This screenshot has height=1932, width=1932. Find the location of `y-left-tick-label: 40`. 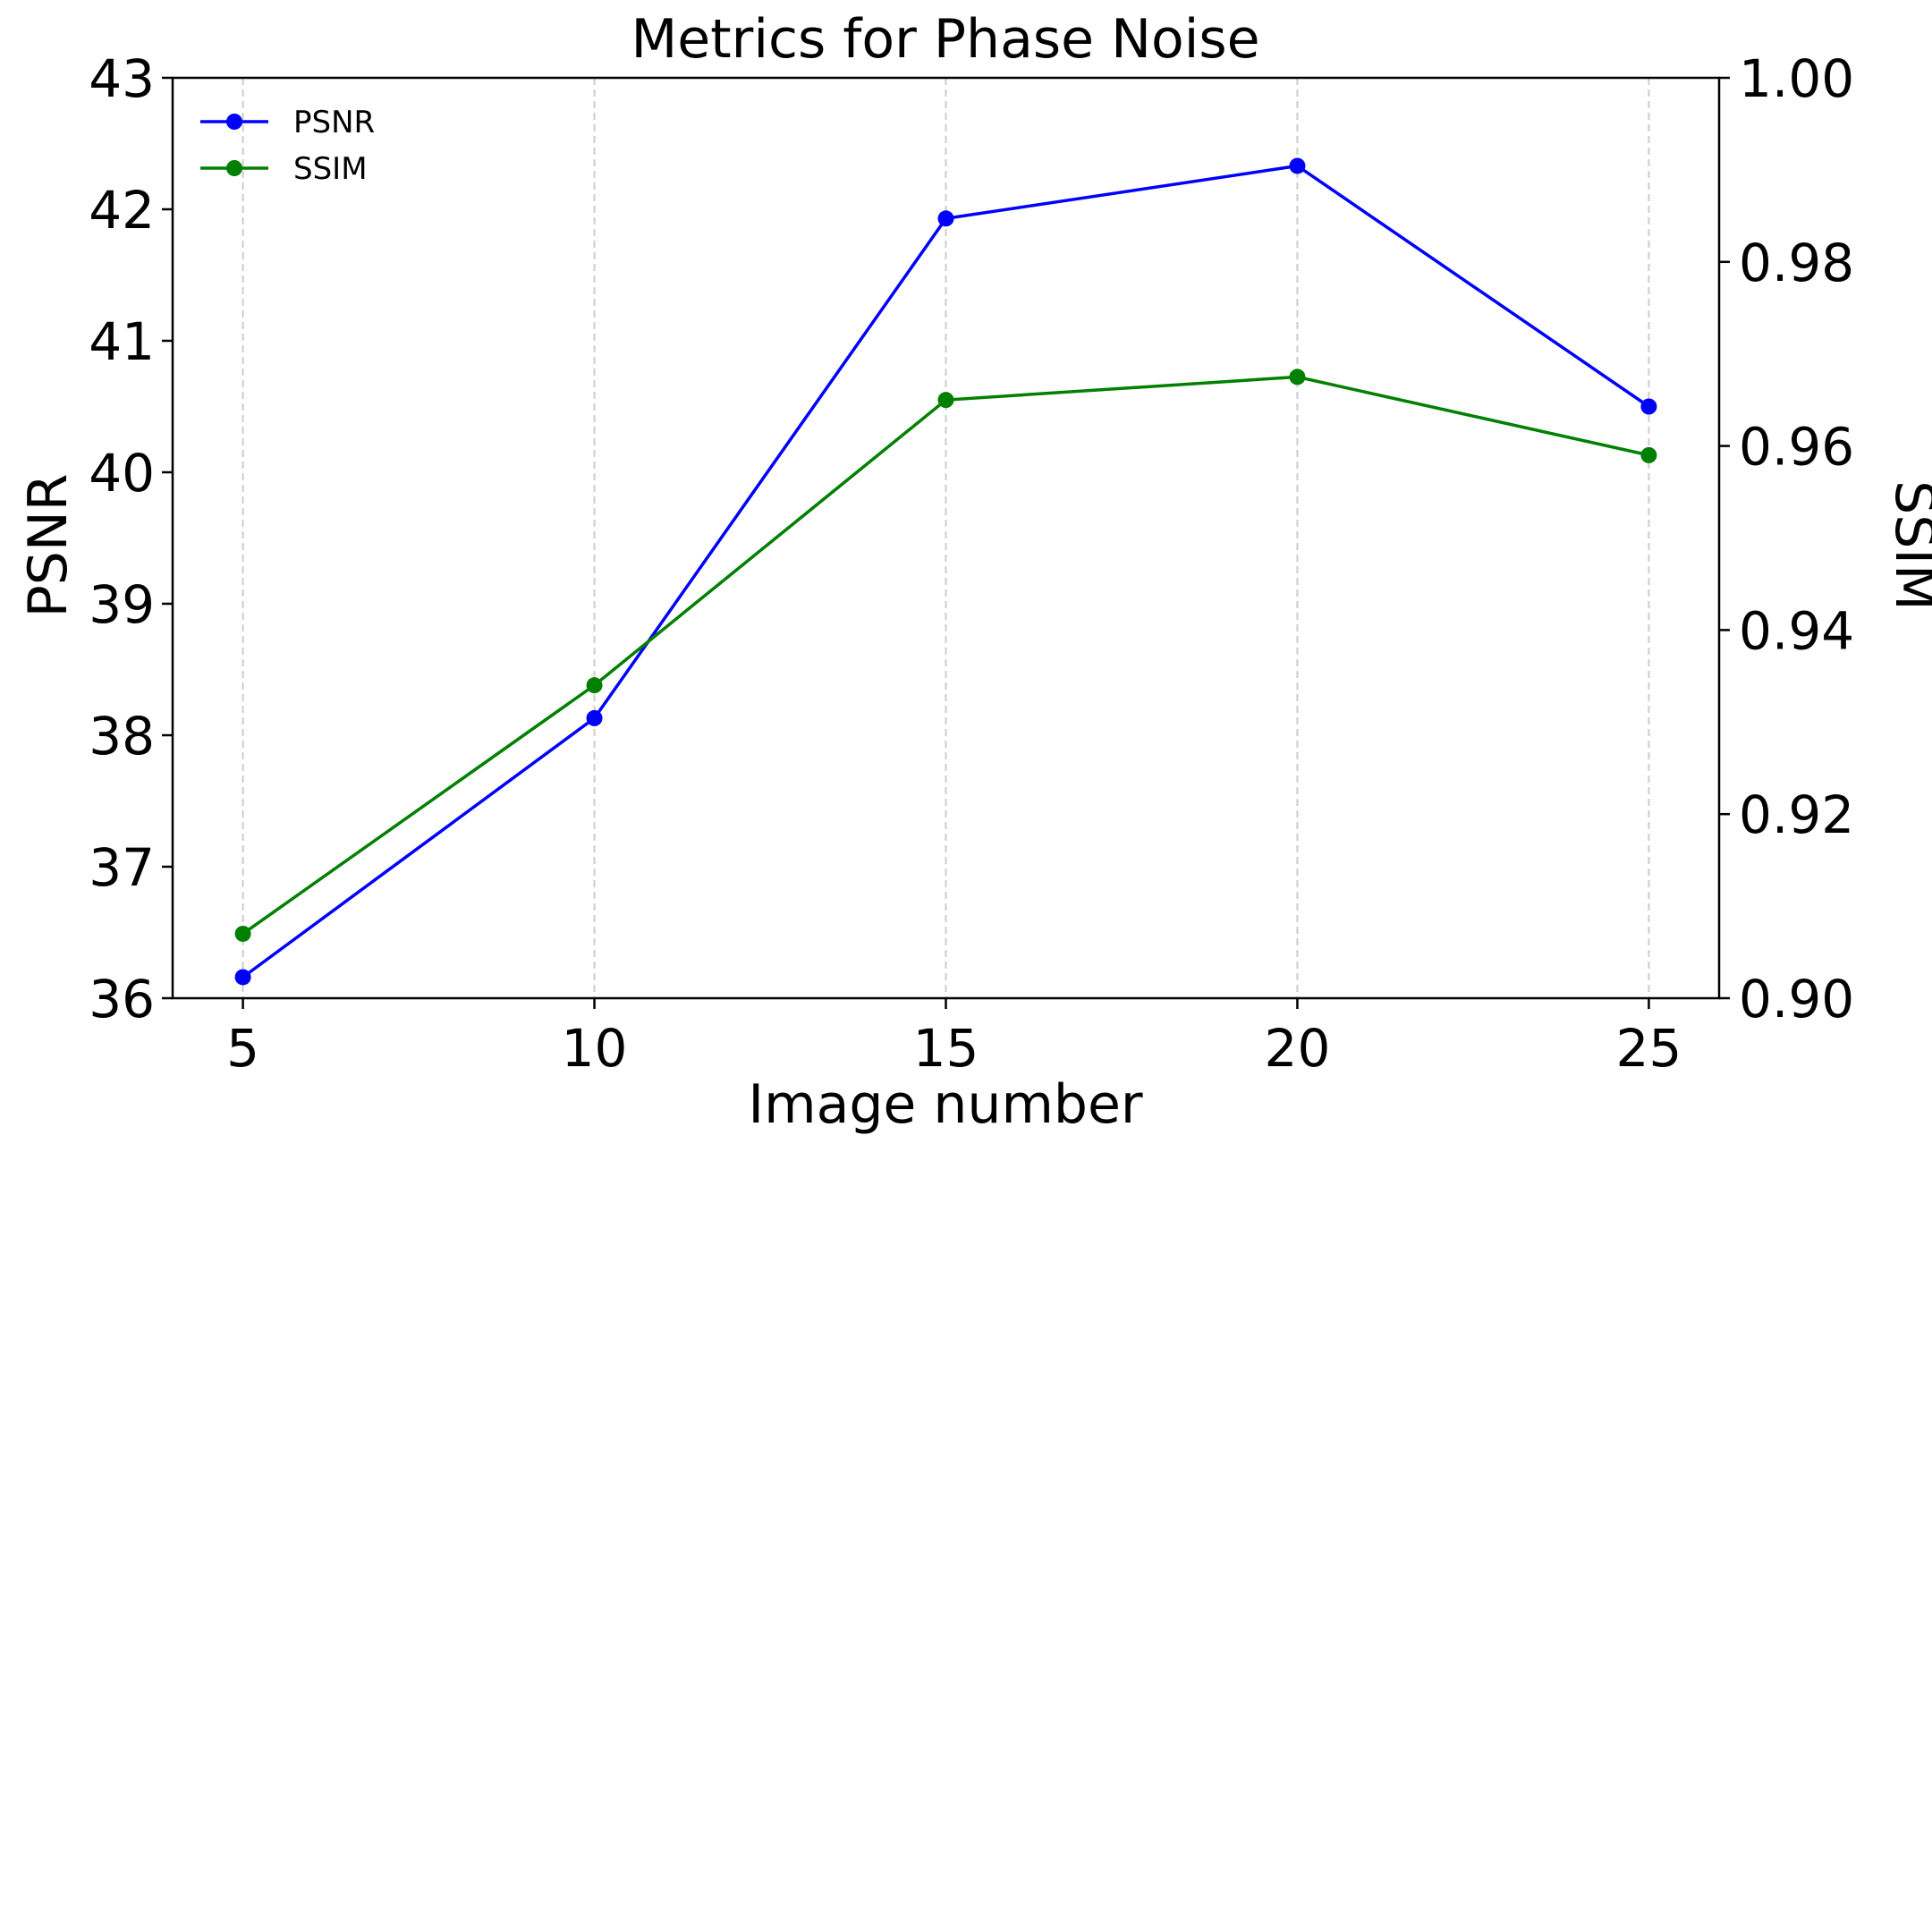

y-left-tick-label: 40 is located at coordinates (122, 473).